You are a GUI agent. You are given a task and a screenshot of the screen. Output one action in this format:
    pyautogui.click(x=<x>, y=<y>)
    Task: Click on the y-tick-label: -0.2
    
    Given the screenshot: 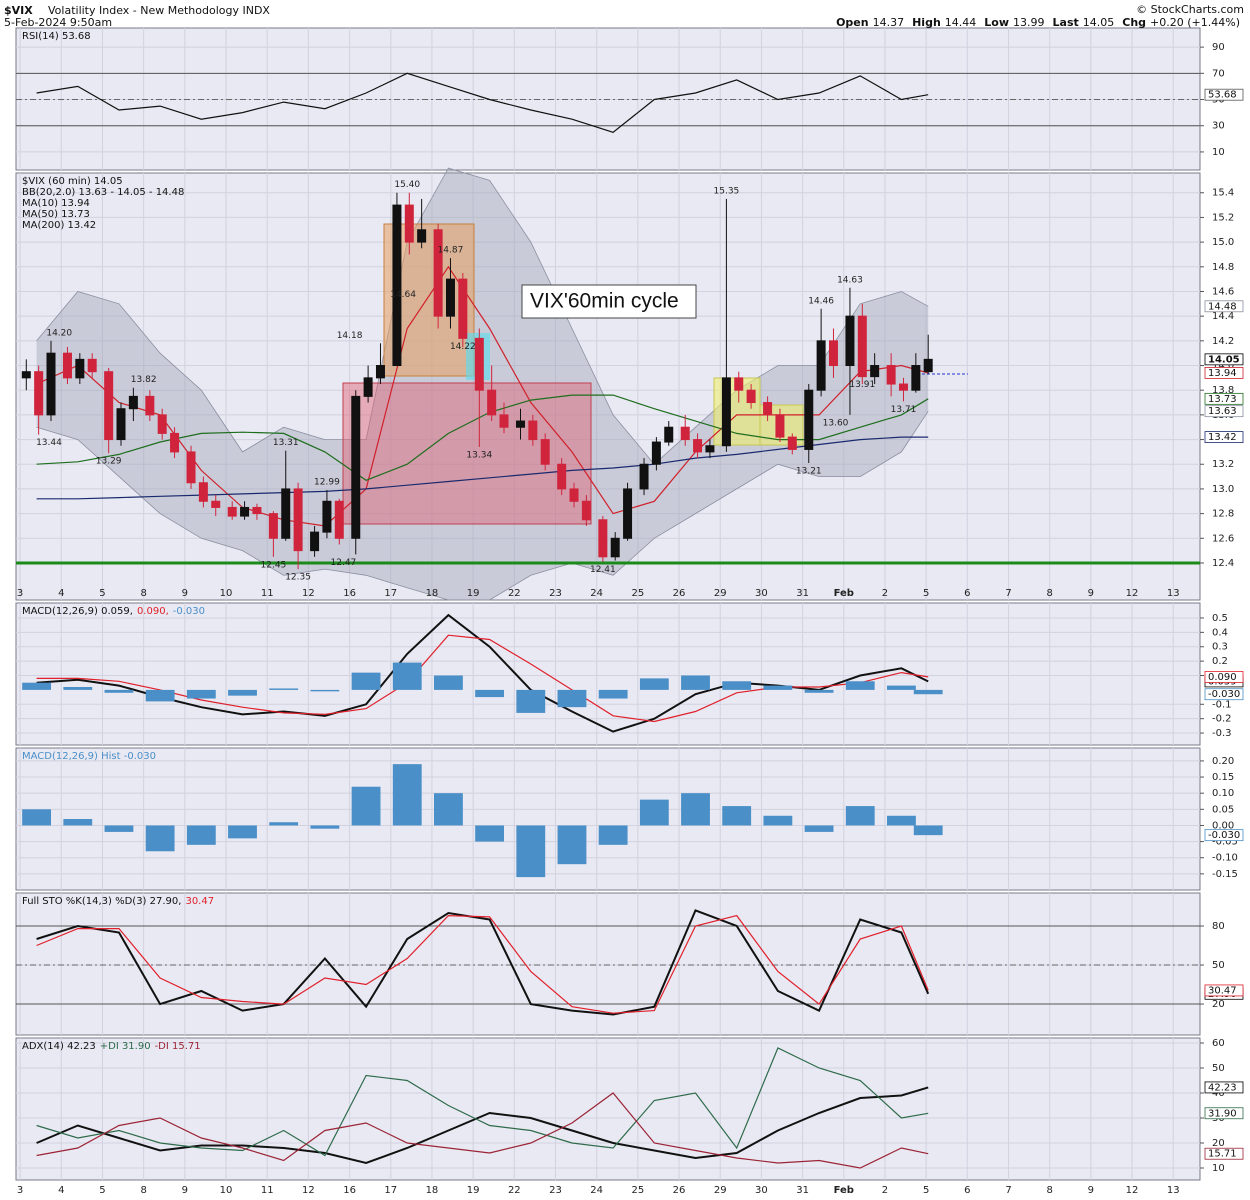 What is the action you would take?
    pyautogui.click(x=1222, y=719)
    